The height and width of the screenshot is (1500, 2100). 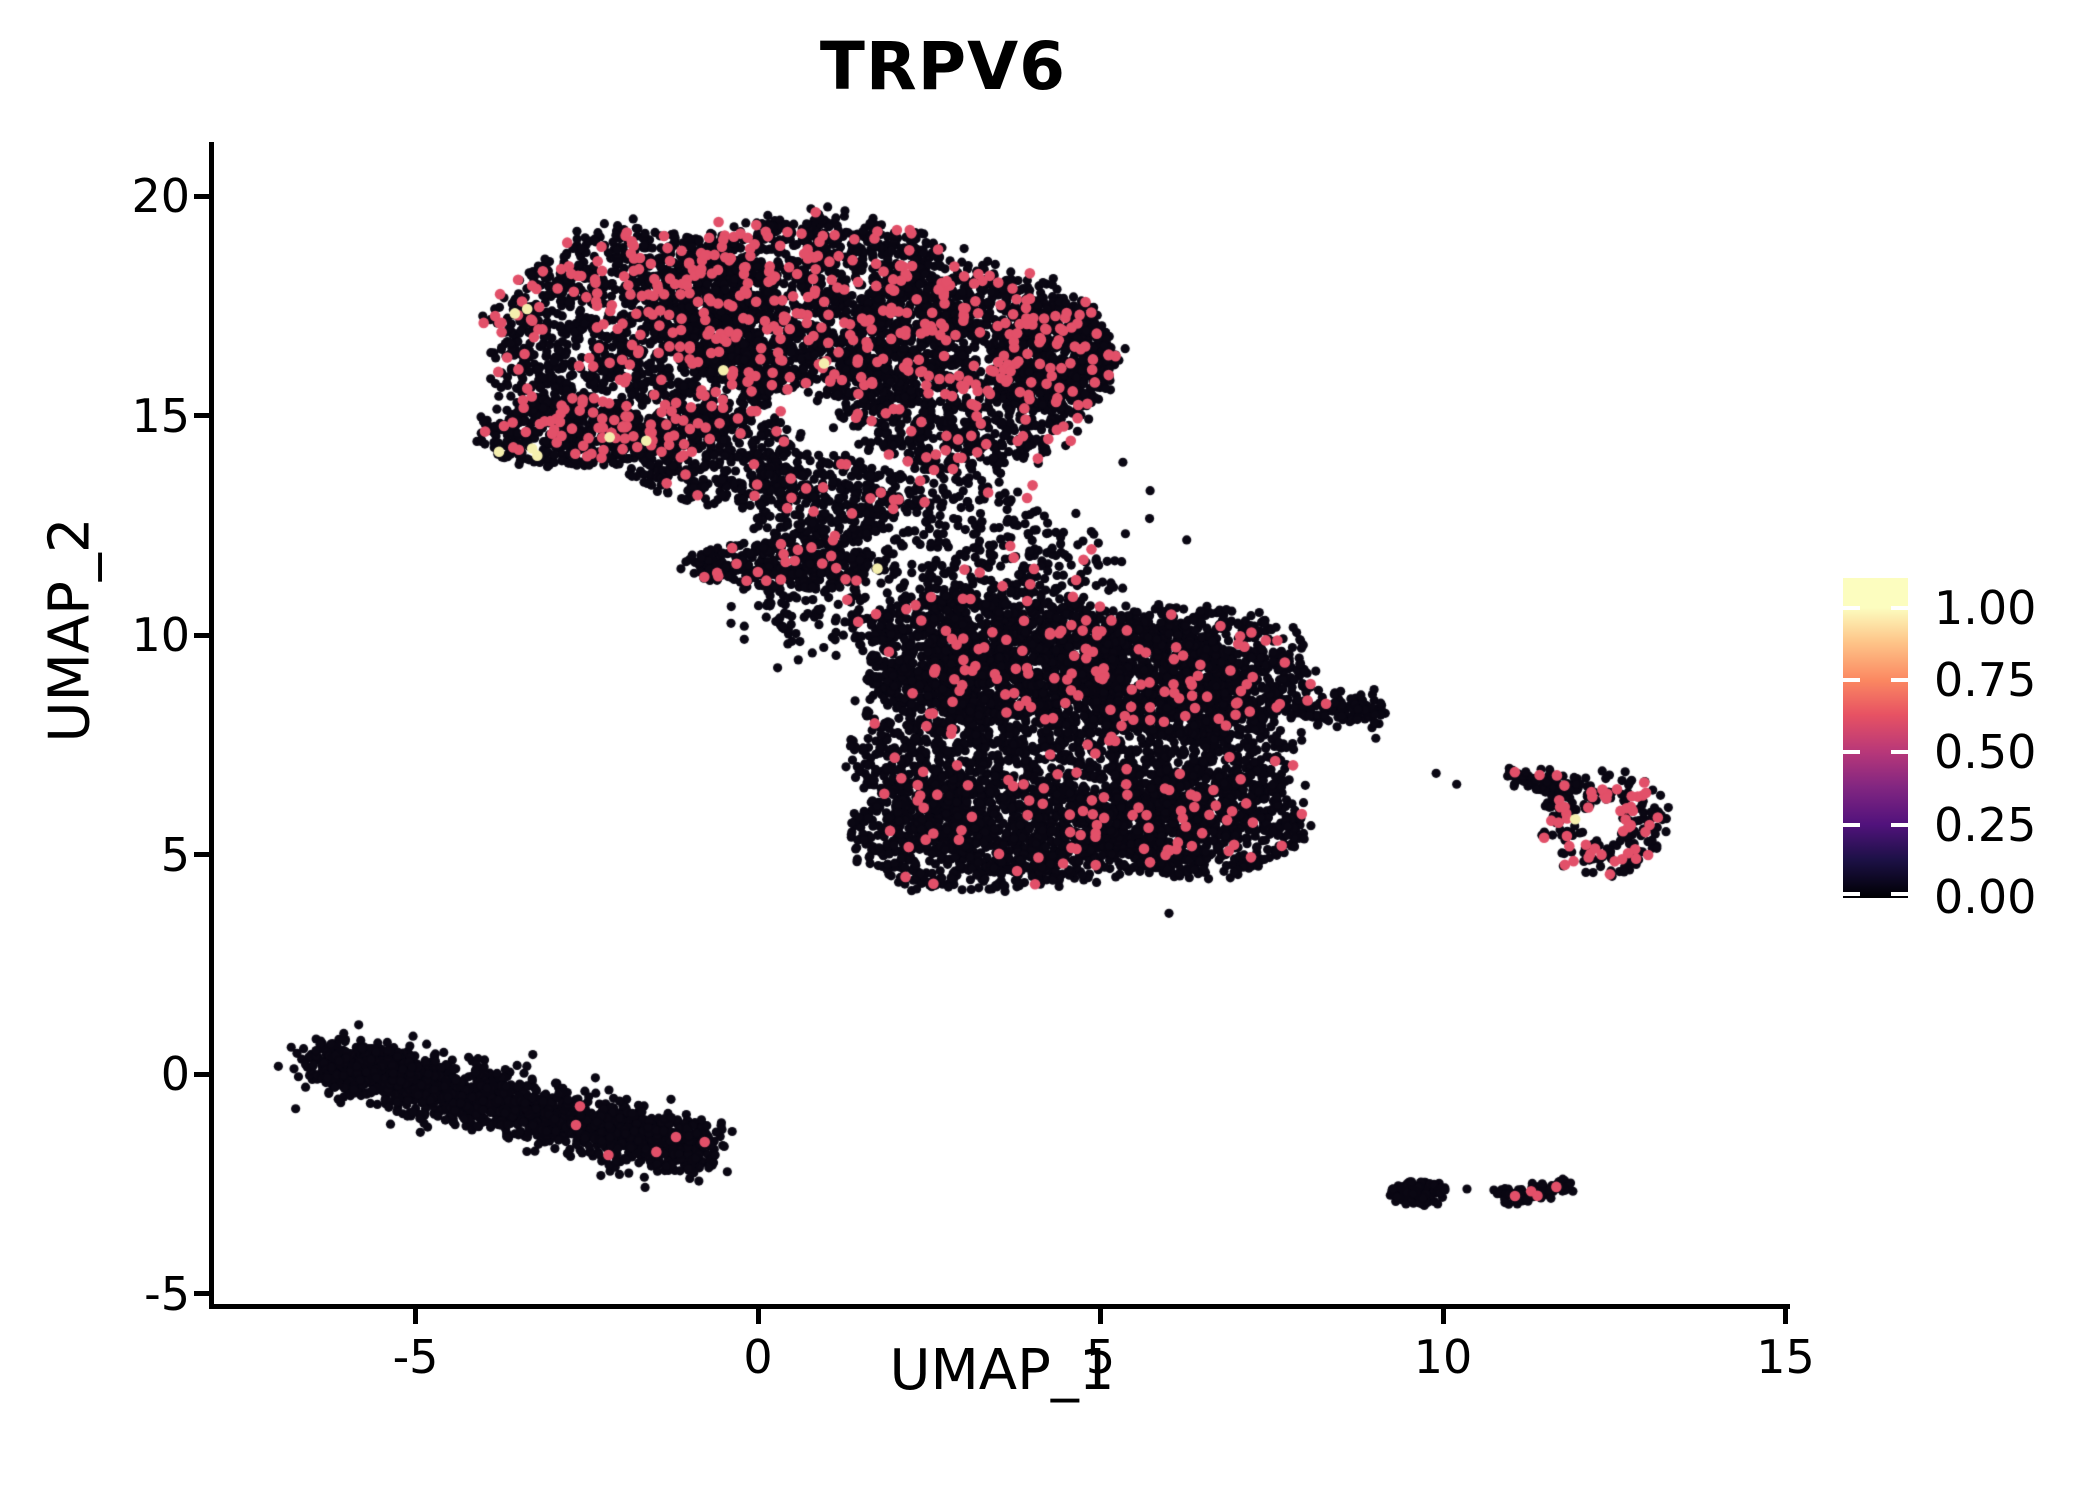 What do you see at coordinates (758, 1357) in the screenshot?
I see `x-tick-label: 0` at bounding box center [758, 1357].